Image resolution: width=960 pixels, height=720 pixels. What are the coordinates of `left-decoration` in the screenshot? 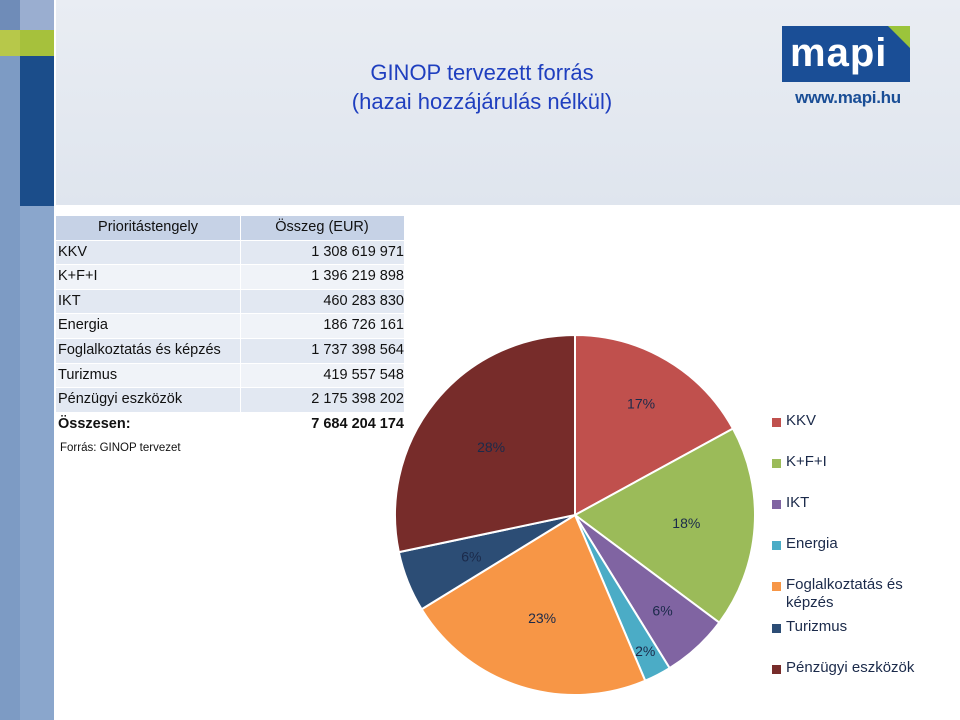 It's located at (28, 360).